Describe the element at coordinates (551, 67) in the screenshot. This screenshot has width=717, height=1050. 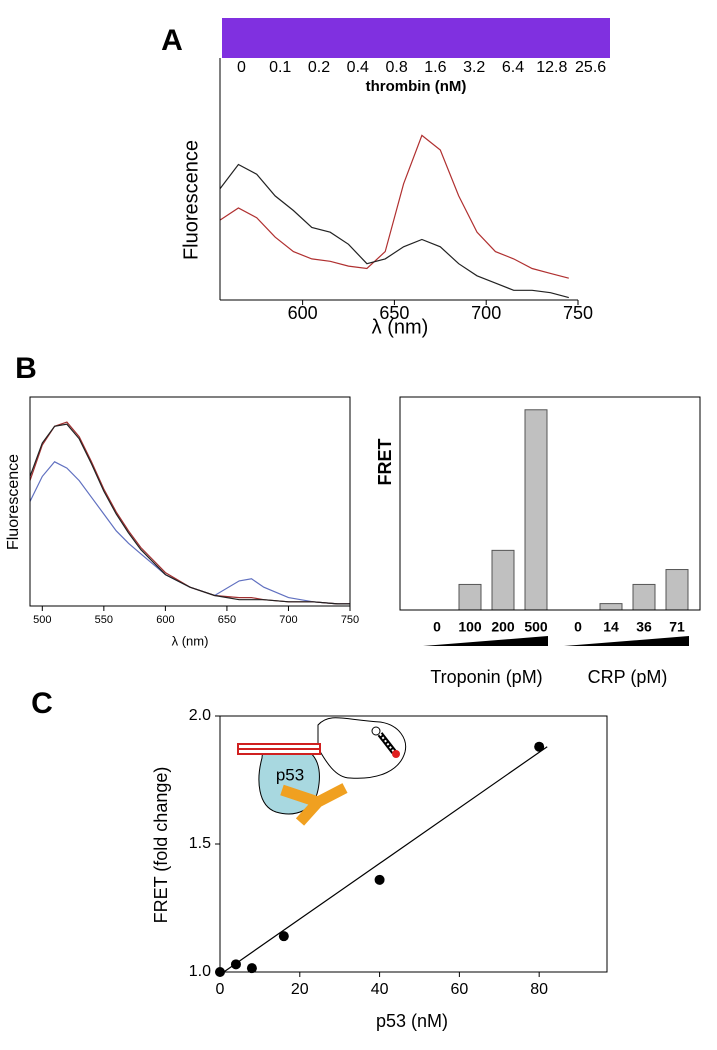
I see `spot-label: 12.8` at that location.